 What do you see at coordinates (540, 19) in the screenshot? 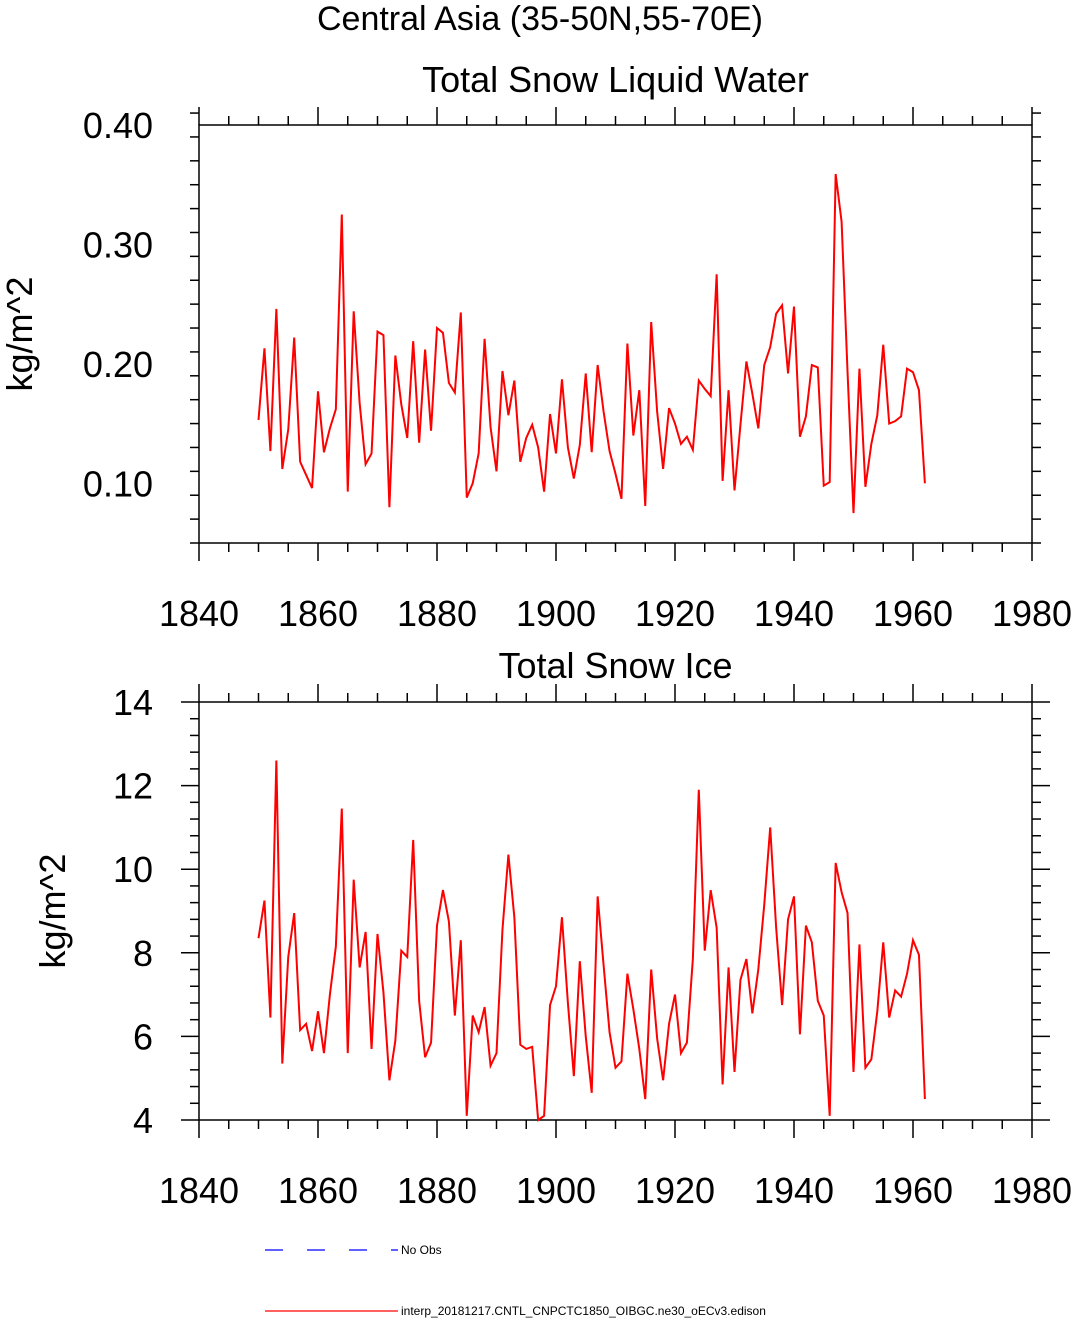
I see `figure-title: Central Asia (35-50N,55-70E)` at bounding box center [540, 19].